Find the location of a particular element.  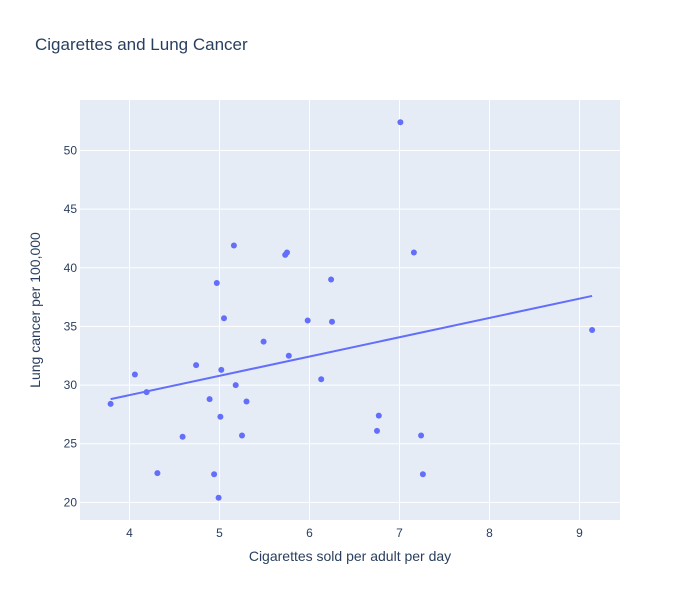

y-tick-label: 35 is located at coordinates (71, 326).